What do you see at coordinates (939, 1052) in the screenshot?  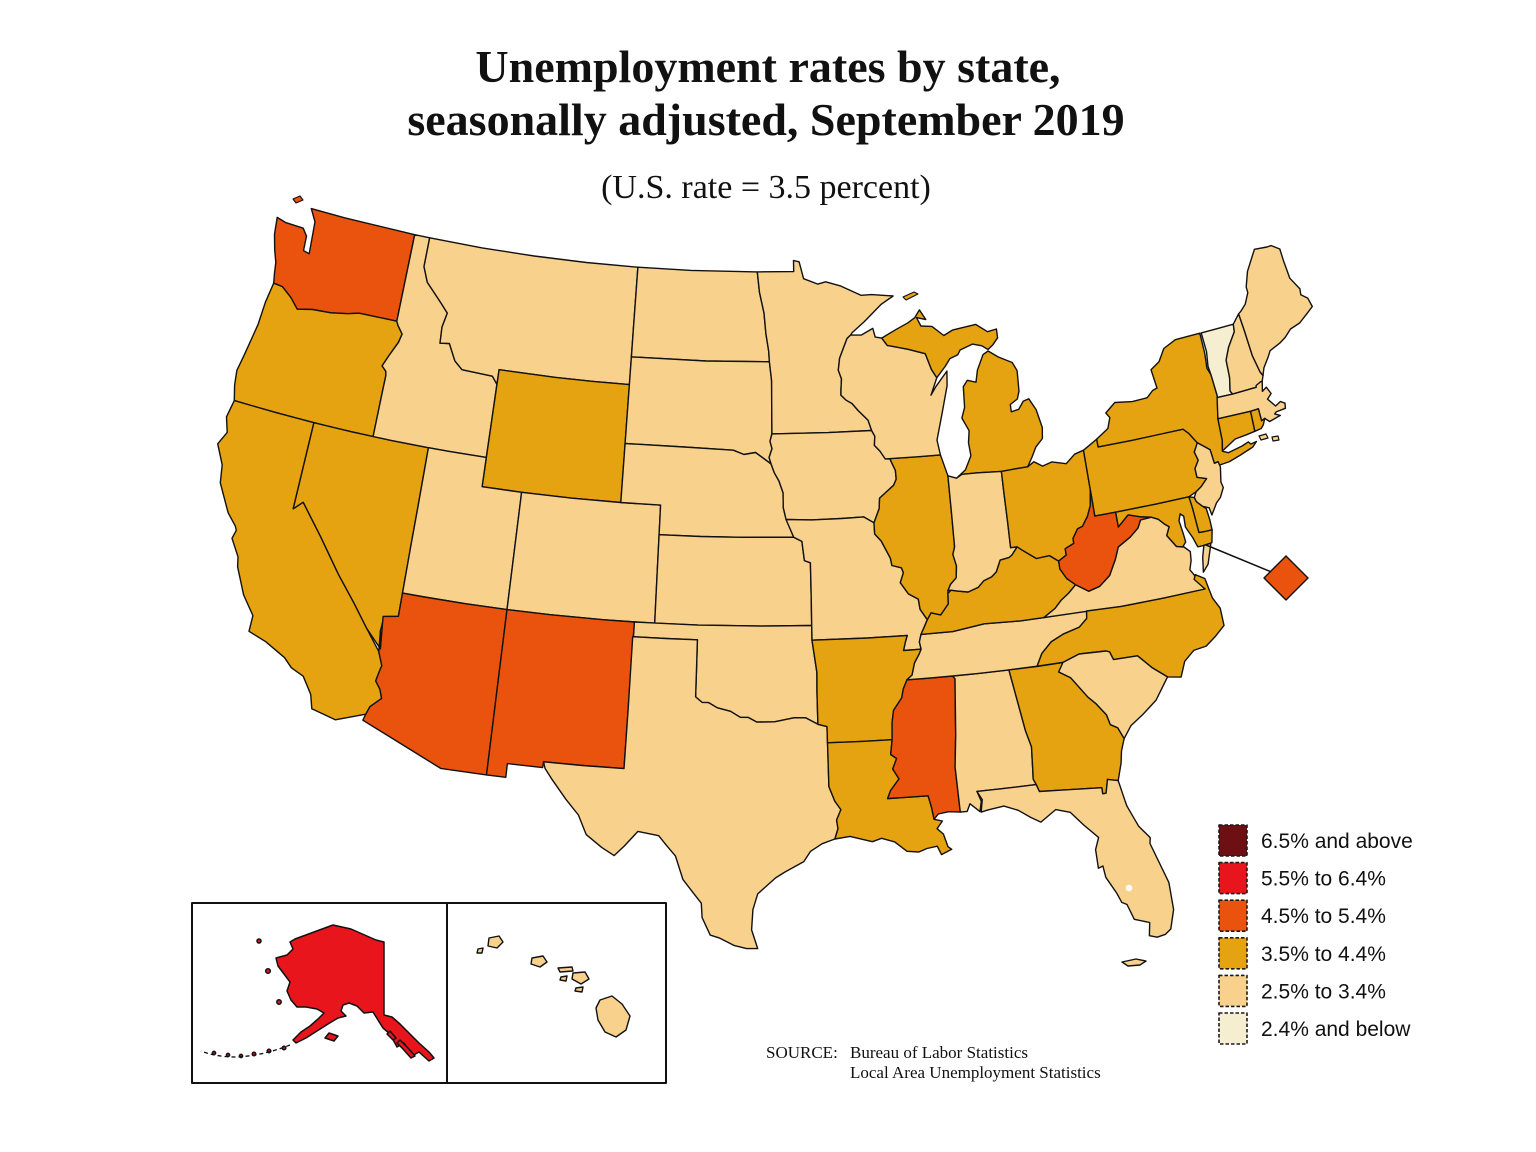 I see `svg-text: Bureau of Labor Statistics` at bounding box center [939, 1052].